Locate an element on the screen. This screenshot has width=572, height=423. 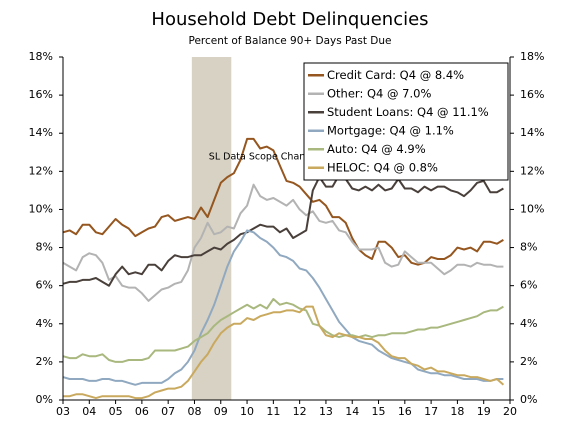
y-tick-label: 10% is located at coordinates (41, 208).